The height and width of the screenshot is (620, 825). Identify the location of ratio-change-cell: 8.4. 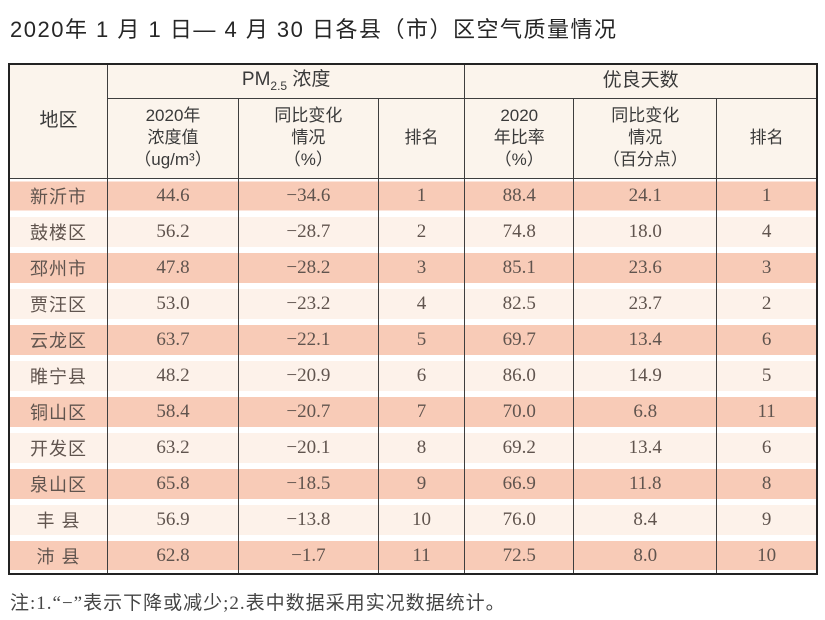
(645, 520).